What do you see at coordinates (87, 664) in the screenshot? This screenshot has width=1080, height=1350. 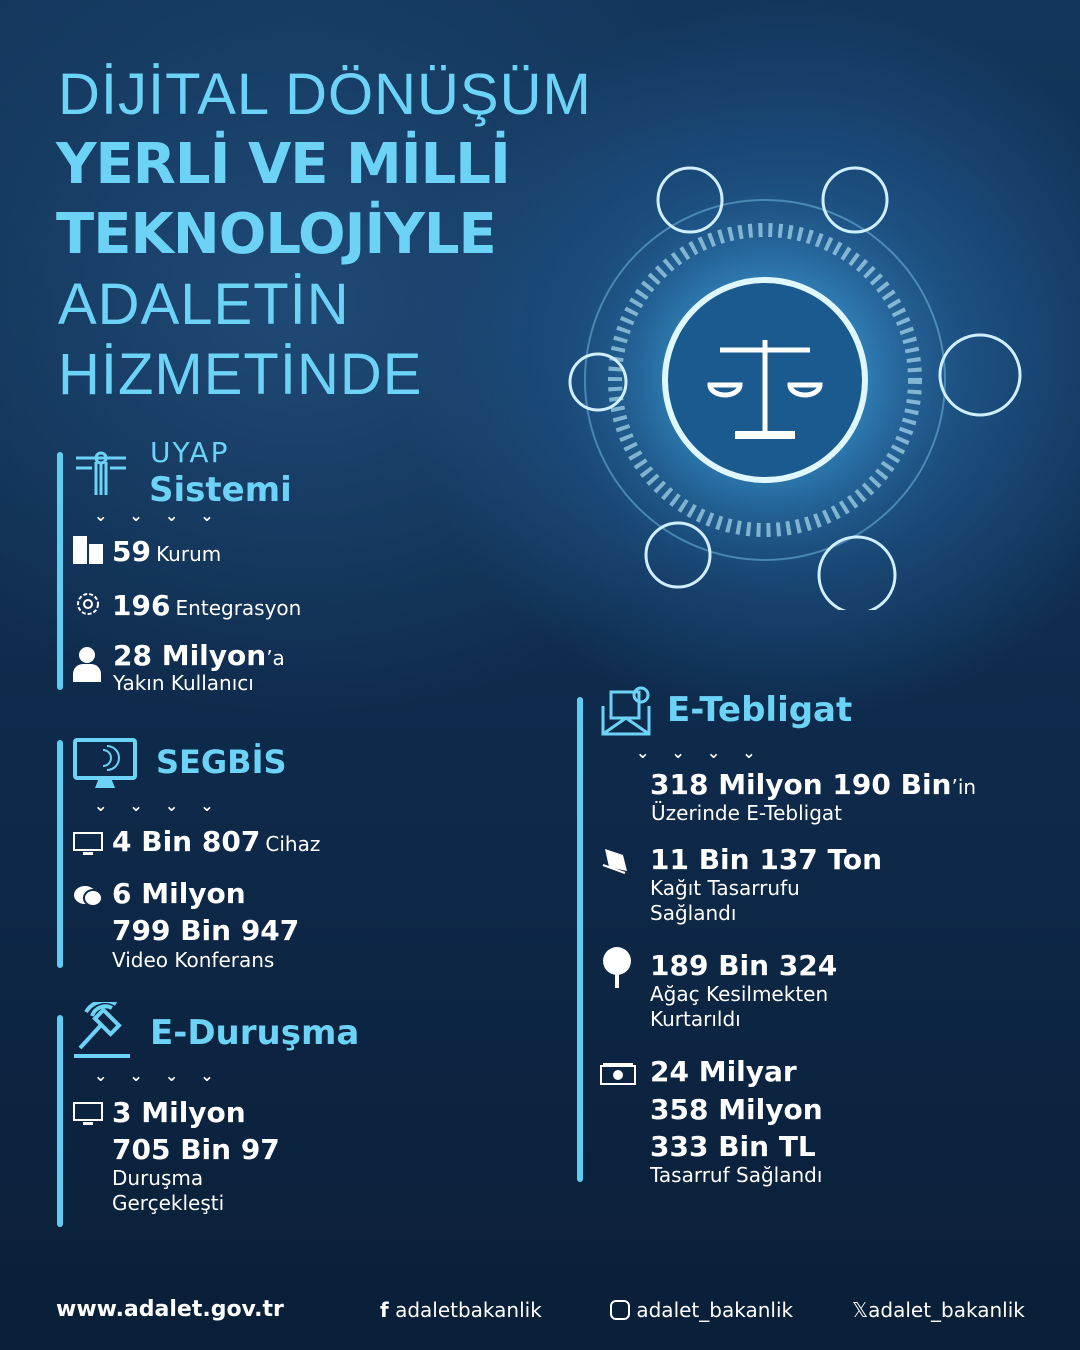 I see `user-icon` at bounding box center [87, 664].